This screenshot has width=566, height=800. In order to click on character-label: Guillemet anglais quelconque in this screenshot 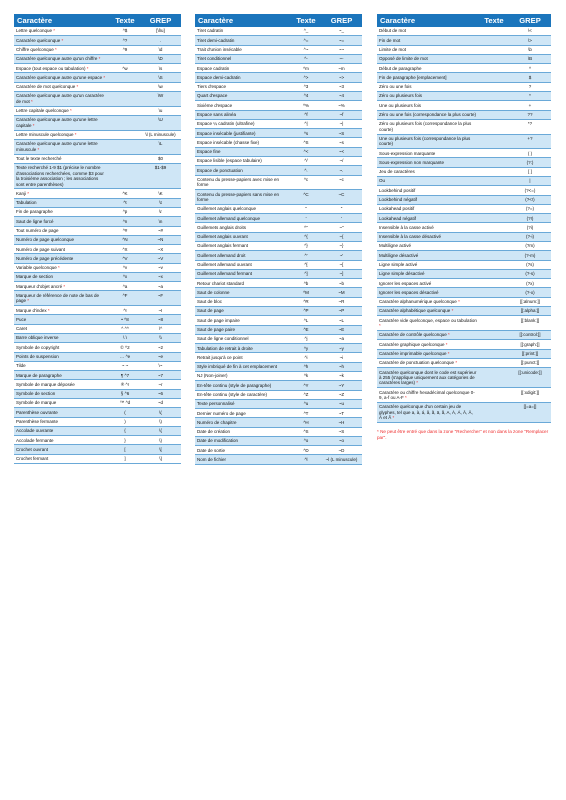, I will do `click(227, 209)`.